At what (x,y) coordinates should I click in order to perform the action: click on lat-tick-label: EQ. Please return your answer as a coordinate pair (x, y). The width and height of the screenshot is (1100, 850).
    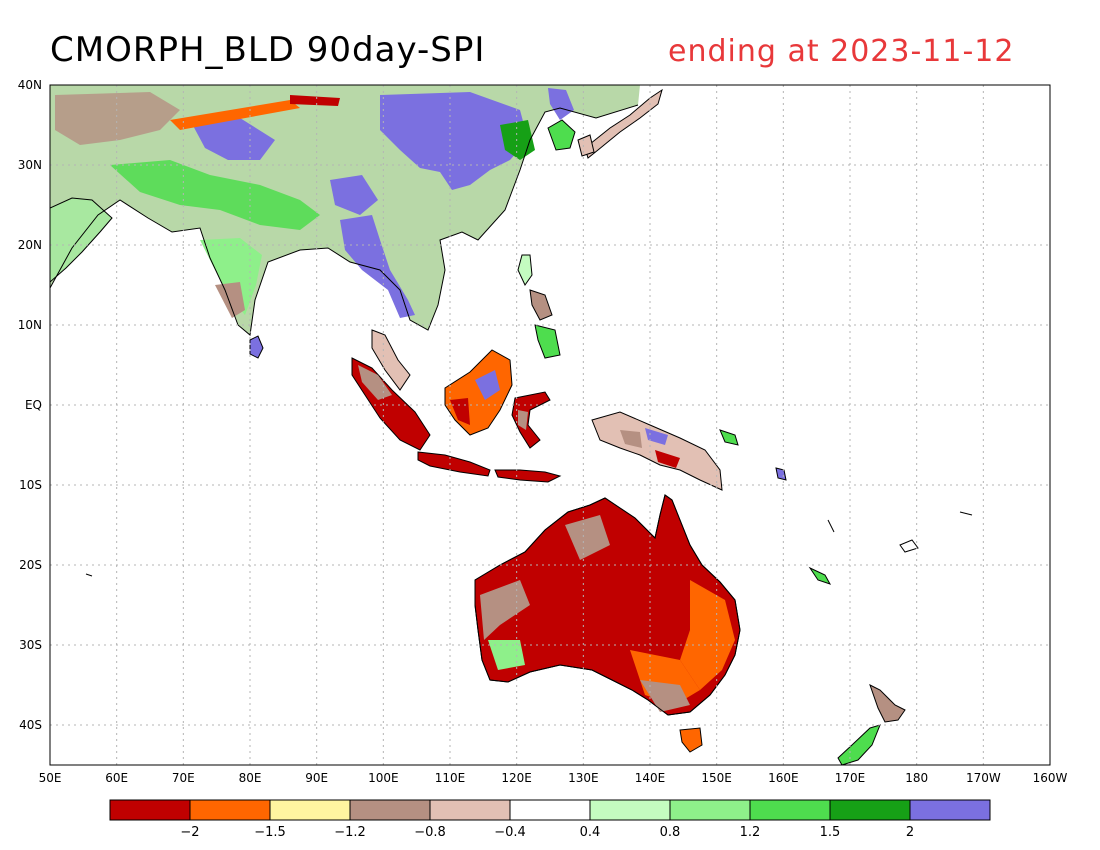
    Looking at the image, I should click on (33, 405).